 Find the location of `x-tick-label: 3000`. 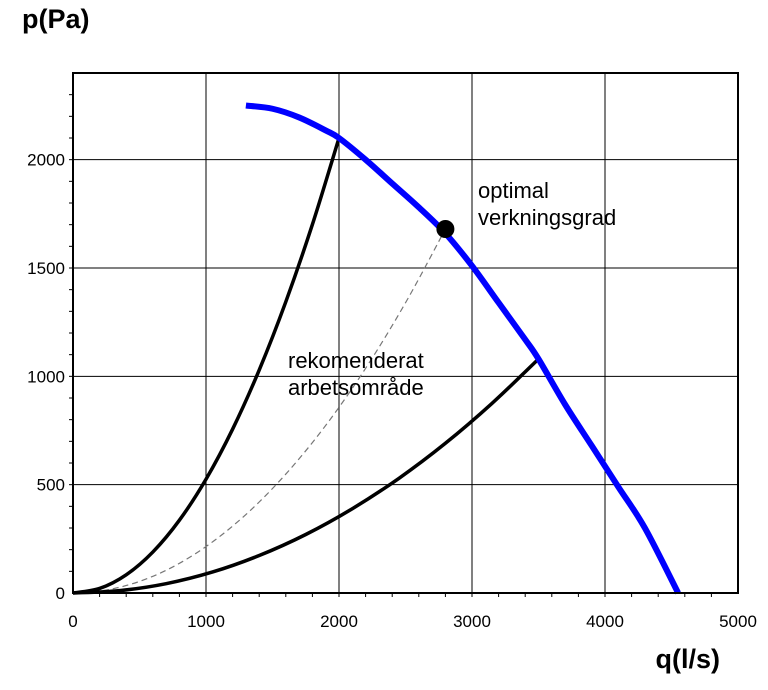

x-tick-label: 3000 is located at coordinates (472, 621).